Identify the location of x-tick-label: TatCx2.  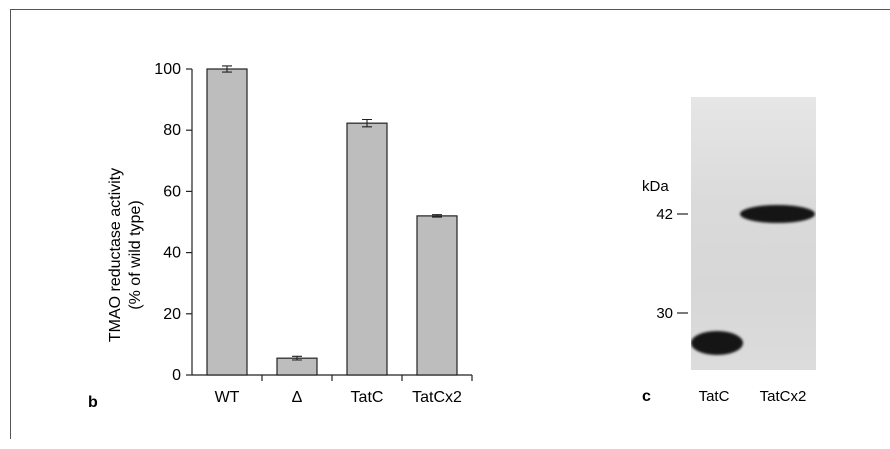
(437, 397).